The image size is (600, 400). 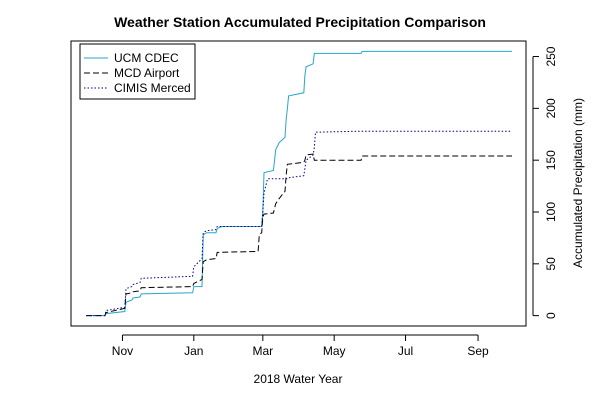 I want to click on y-axis-label: Accumulated Precipitation (mm), so click(x=578, y=183).